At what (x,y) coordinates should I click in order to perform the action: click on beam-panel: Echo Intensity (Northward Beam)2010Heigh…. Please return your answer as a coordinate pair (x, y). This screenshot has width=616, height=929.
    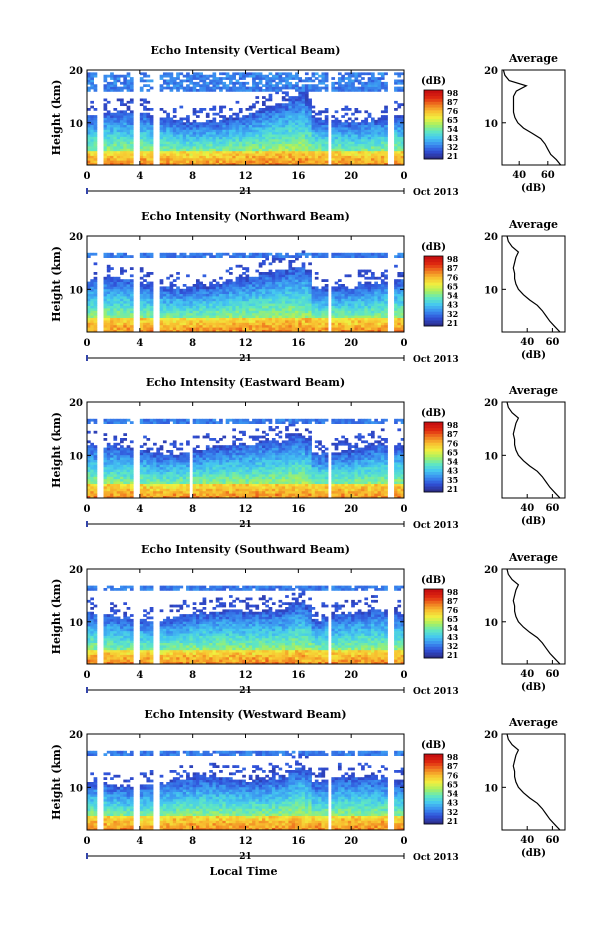
    Looking at the image, I should click on (308, 287).